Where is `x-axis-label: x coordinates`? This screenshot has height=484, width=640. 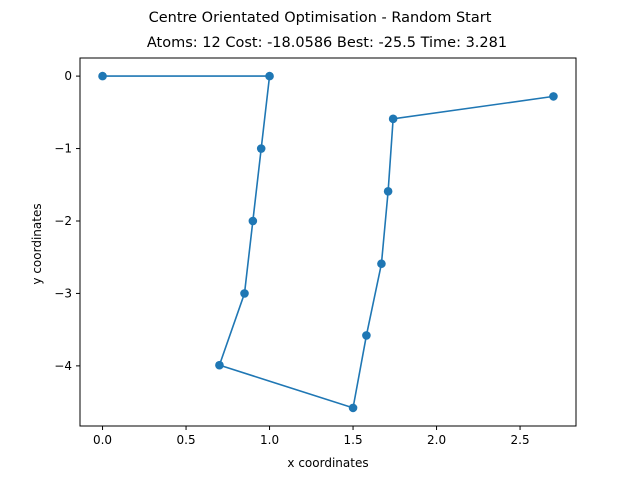 x-axis-label: x coordinates is located at coordinates (327, 463).